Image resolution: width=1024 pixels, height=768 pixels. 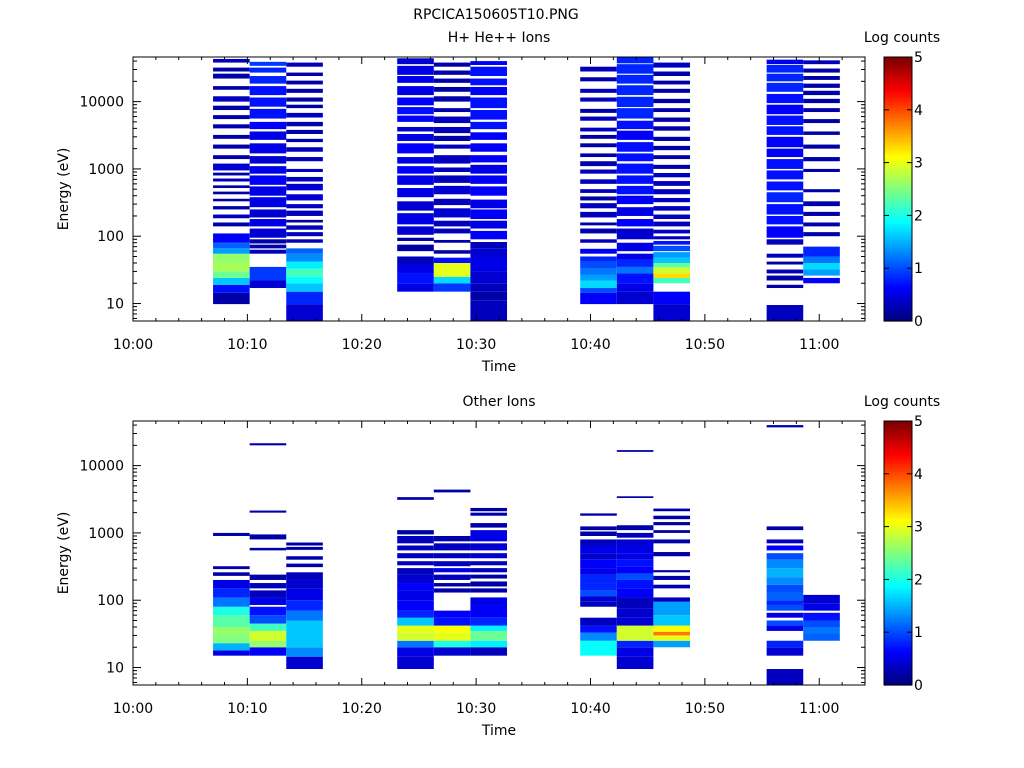 What do you see at coordinates (918, 528) in the screenshot?
I see `colorbar-tick-label: 3` at bounding box center [918, 528].